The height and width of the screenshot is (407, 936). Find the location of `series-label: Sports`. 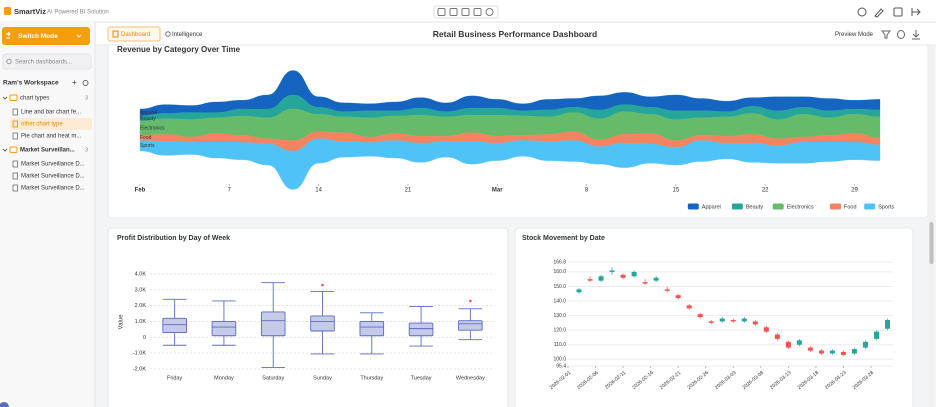

series-label: Sports is located at coordinates (147, 146).